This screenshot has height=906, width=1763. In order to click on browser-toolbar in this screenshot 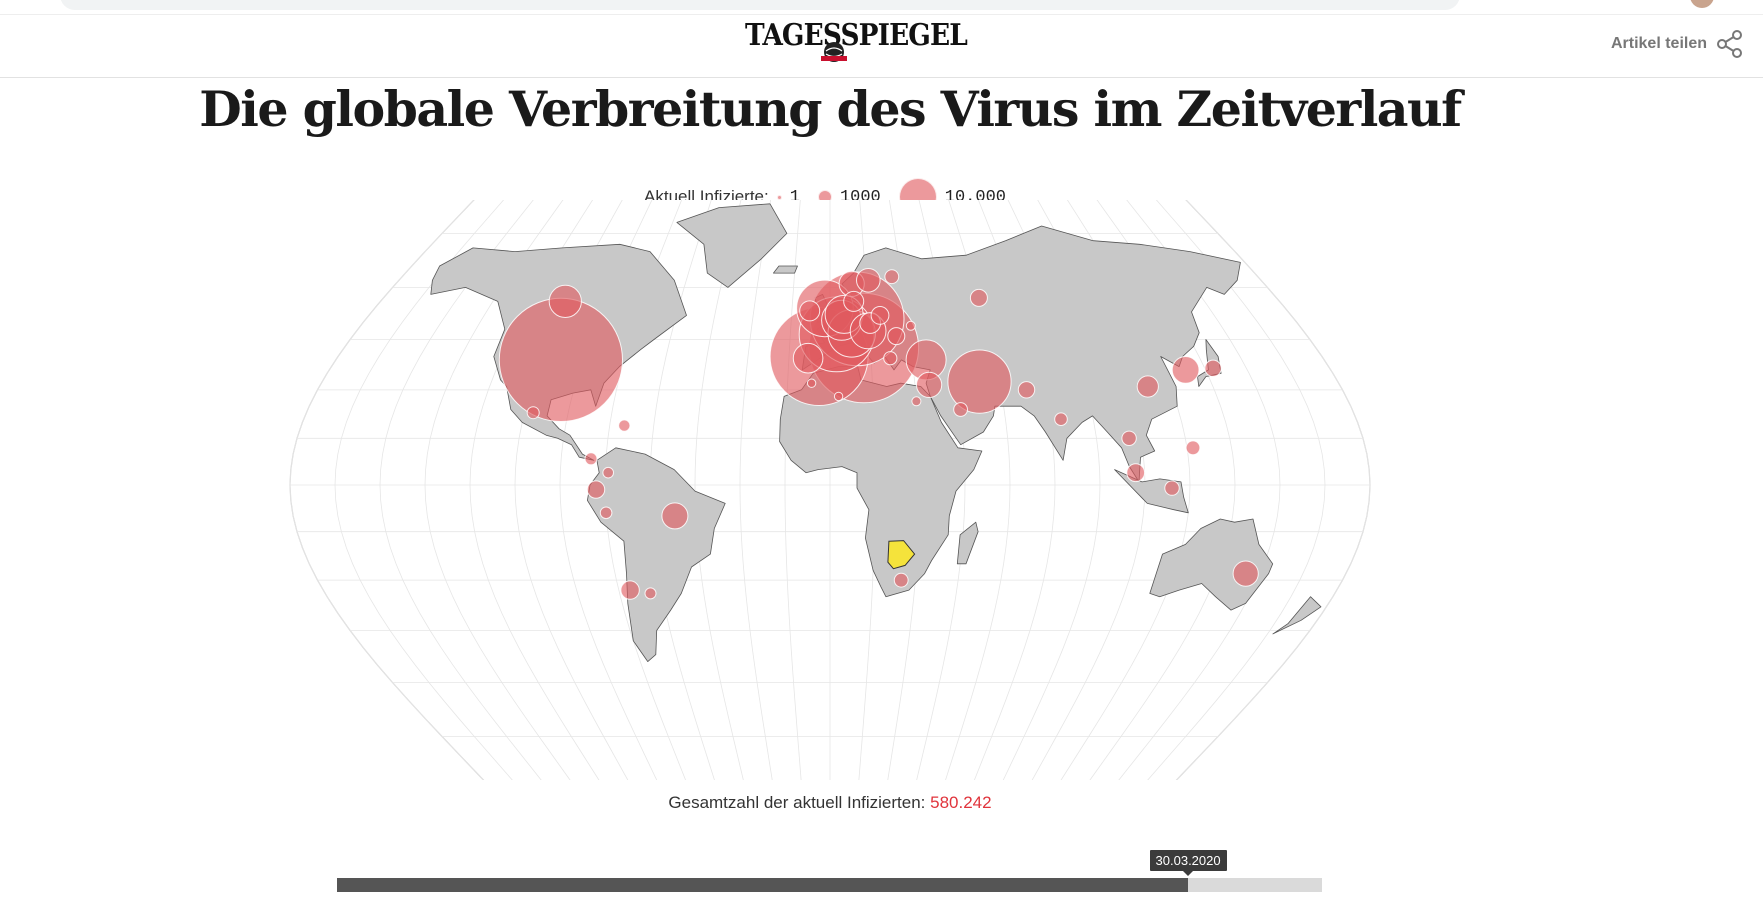, I will do `click(881, 7)`.